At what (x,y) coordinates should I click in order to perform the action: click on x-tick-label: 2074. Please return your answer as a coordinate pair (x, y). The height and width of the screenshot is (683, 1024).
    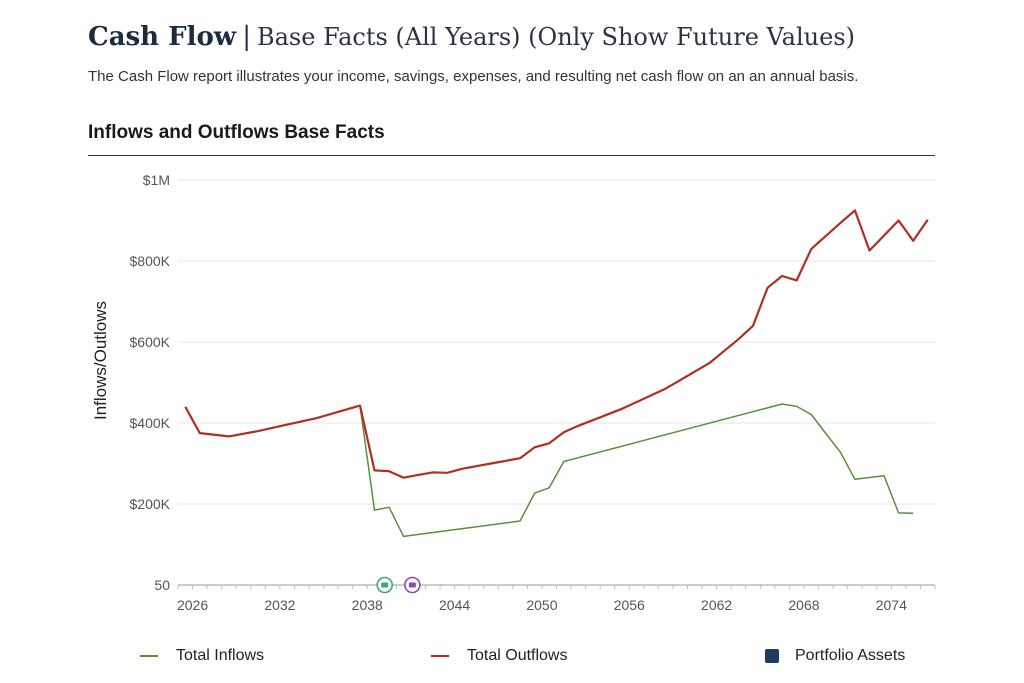
    Looking at the image, I should click on (891, 605).